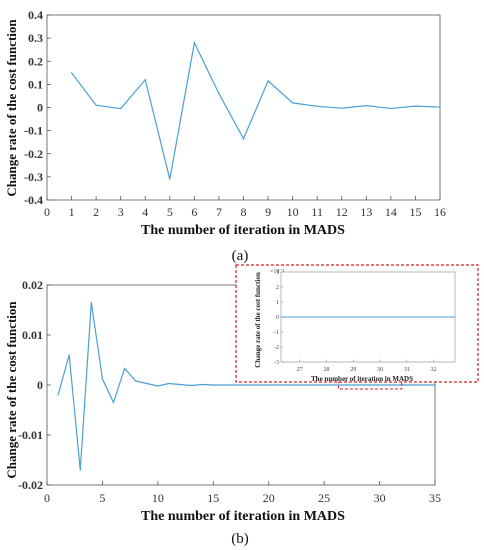  What do you see at coordinates (30, 485) in the screenshot?
I see `chart-b-y-tick-label: -0.02` at bounding box center [30, 485].